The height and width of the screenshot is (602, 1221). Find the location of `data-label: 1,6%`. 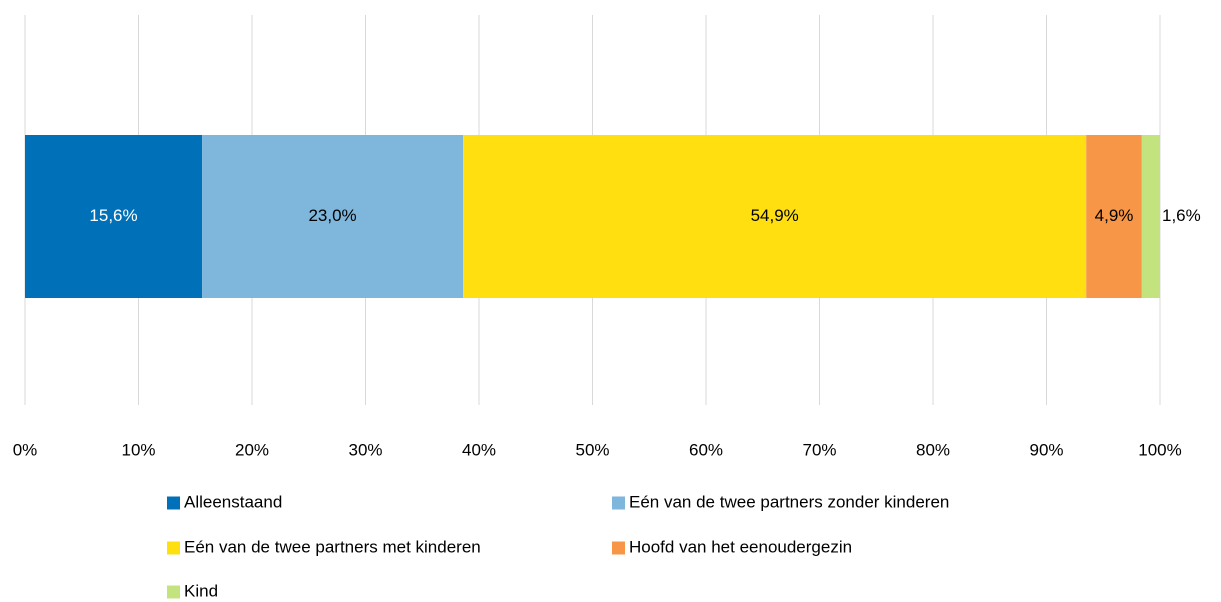

data-label: 1,6% is located at coordinates (1181, 215).